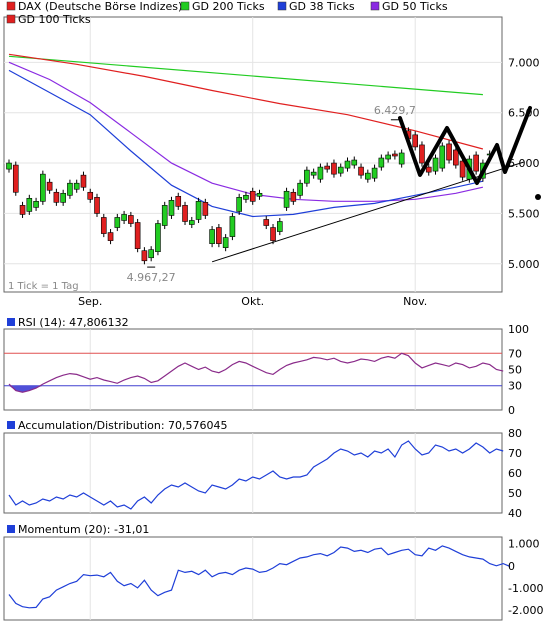  I want to click on rsi-gridlines, so click(252, 369).